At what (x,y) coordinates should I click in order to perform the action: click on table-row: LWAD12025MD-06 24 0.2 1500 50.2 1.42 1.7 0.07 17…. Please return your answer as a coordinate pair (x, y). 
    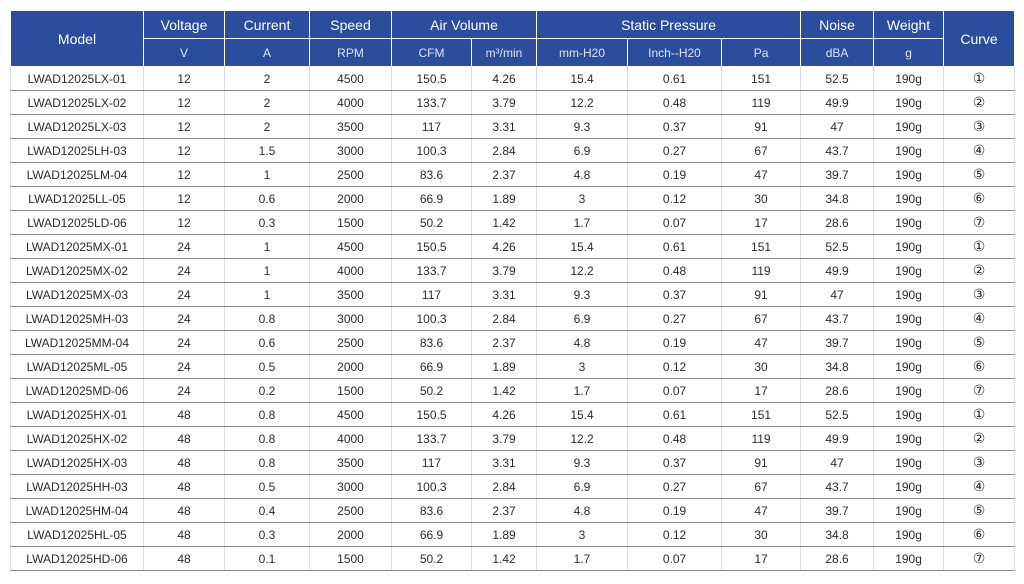
    Looking at the image, I should click on (513, 390).